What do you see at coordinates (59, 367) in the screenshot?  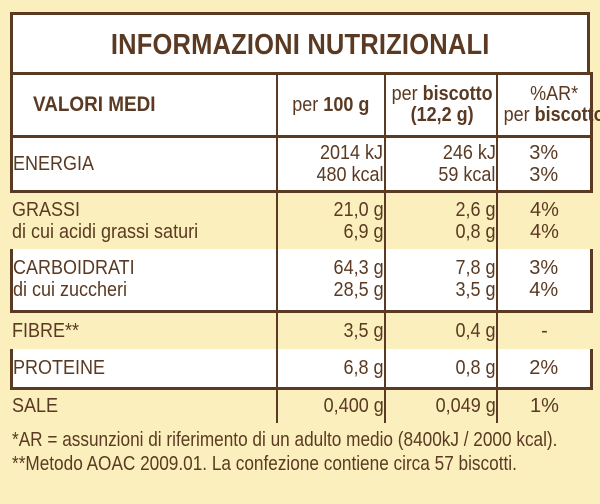 I see `label-proteine: PROTEINE` at bounding box center [59, 367].